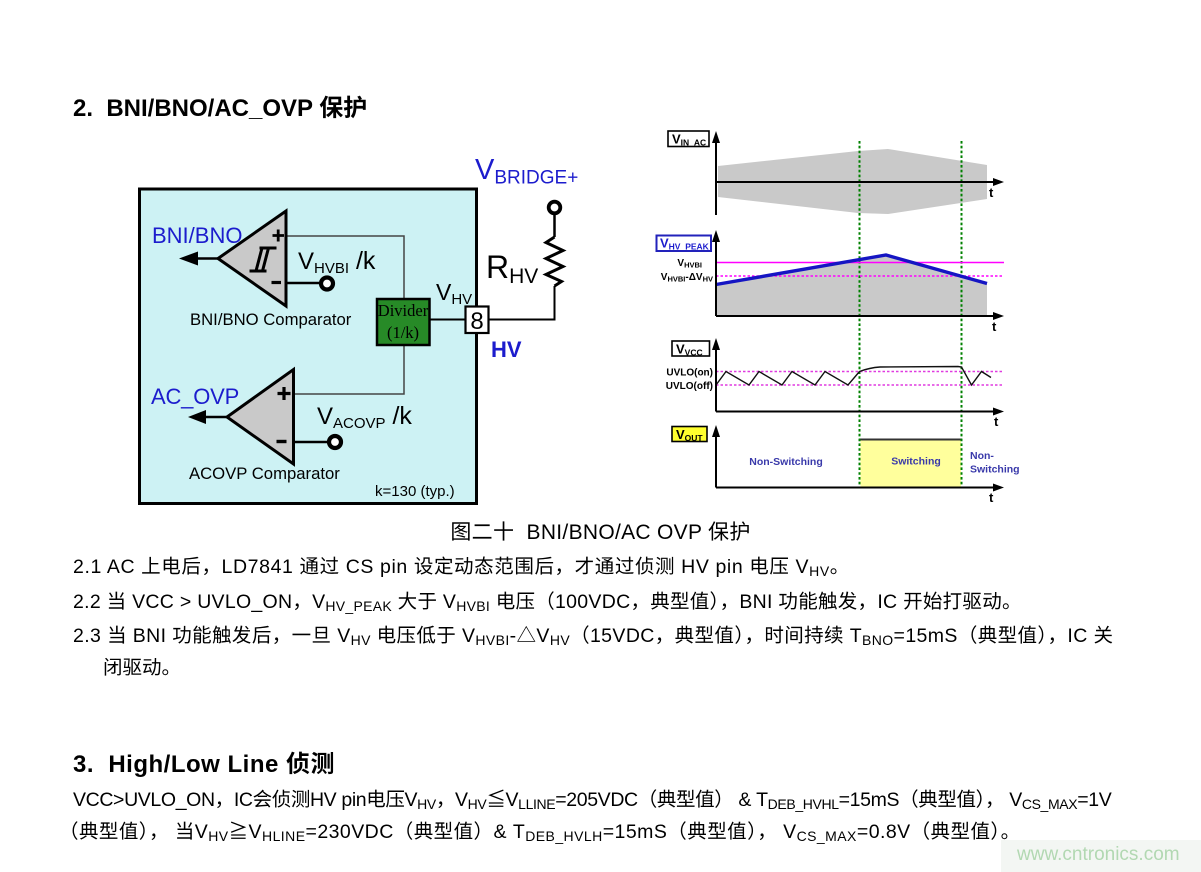 Image resolution: width=1201 pixels, height=872 pixels. Describe the element at coordinates (786, 462) in the screenshot. I see `svg-text: Non-Switching` at that location.